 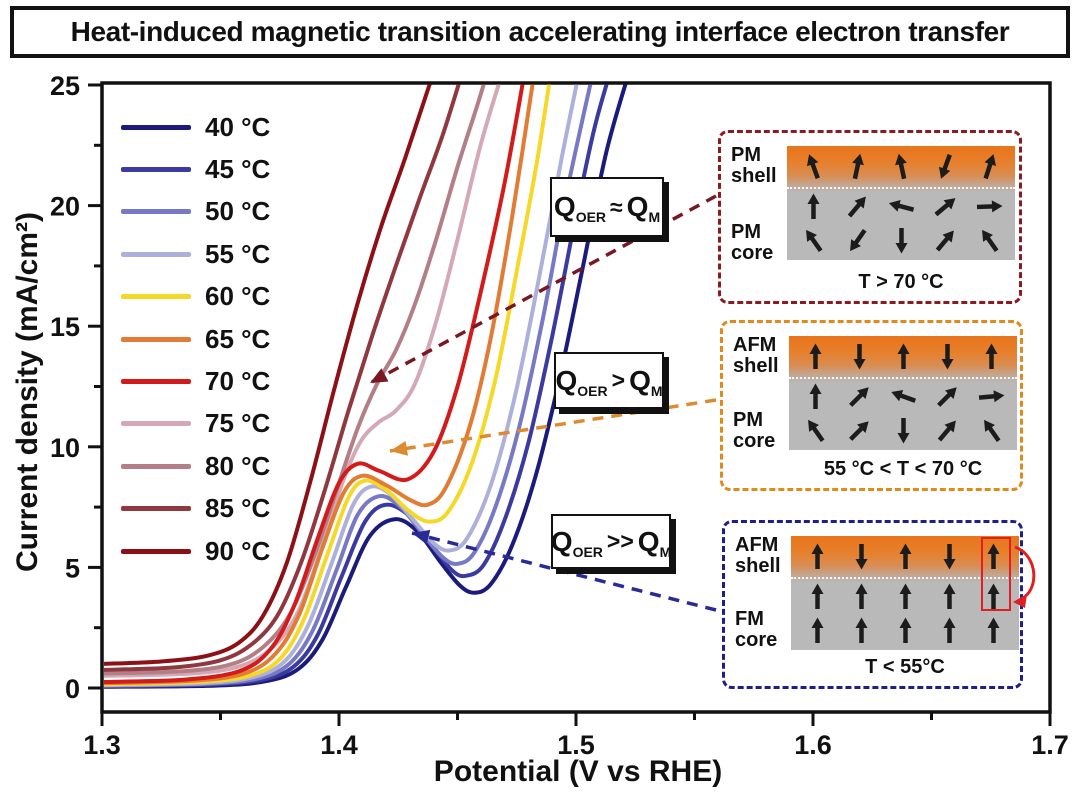 What do you see at coordinates (65, 448) in the screenshot?
I see `y-tick-label: 10` at bounding box center [65, 448].